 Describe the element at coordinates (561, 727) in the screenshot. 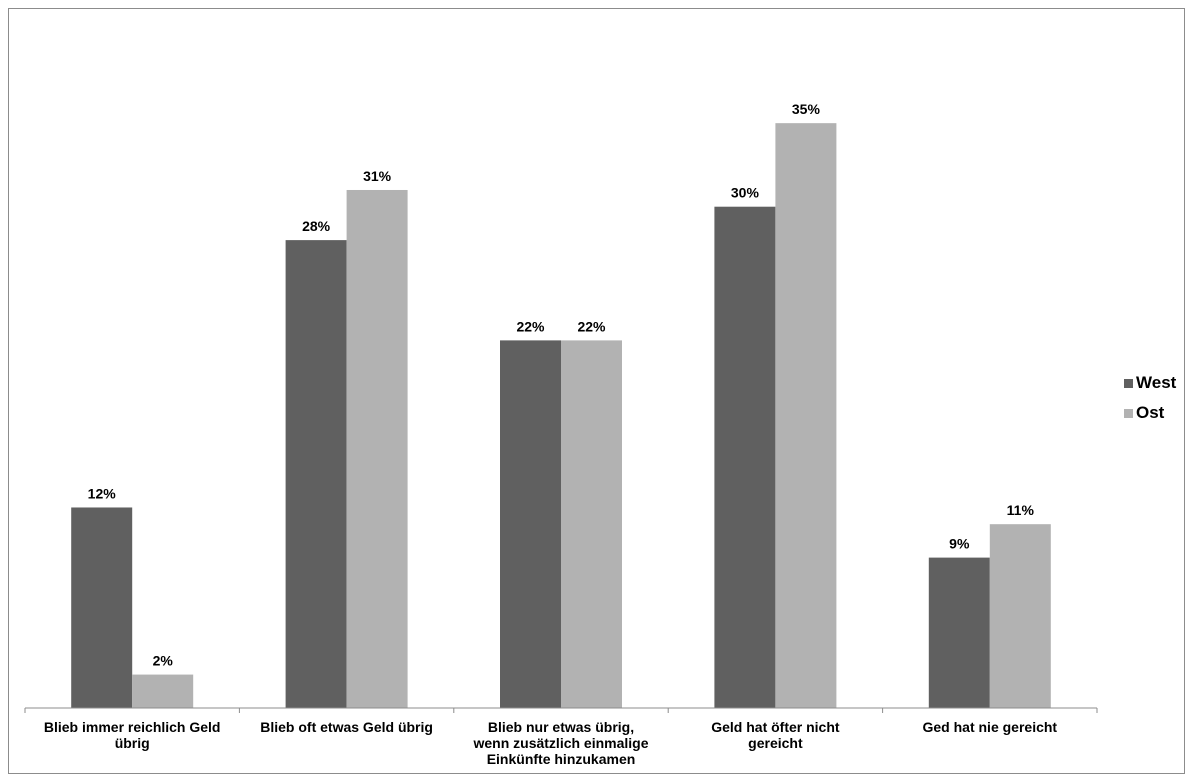

I see `category-label-2-line-0: Blieb nur etwas übrig,` at that location.